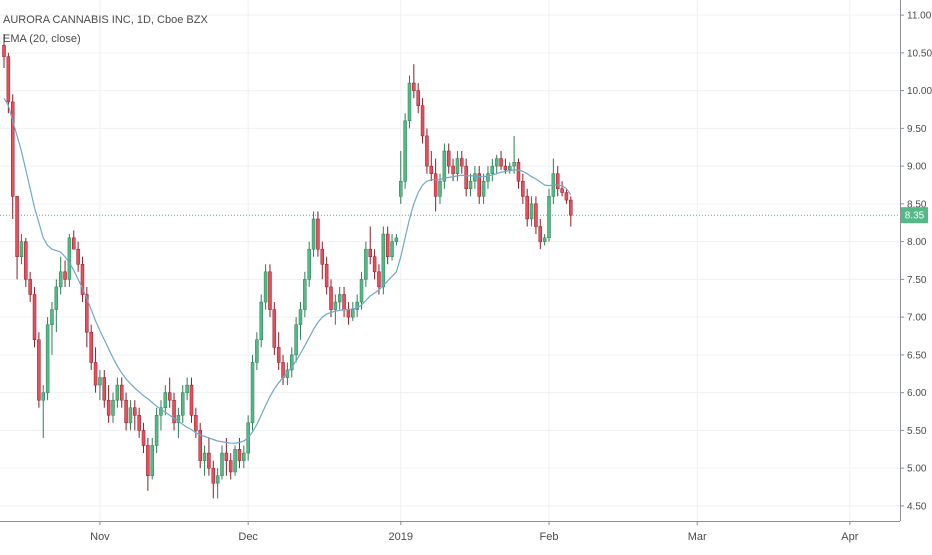 Image resolution: width=932 pixels, height=555 pixels. I want to click on y-tick-label: 6.00, so click(917, 393).